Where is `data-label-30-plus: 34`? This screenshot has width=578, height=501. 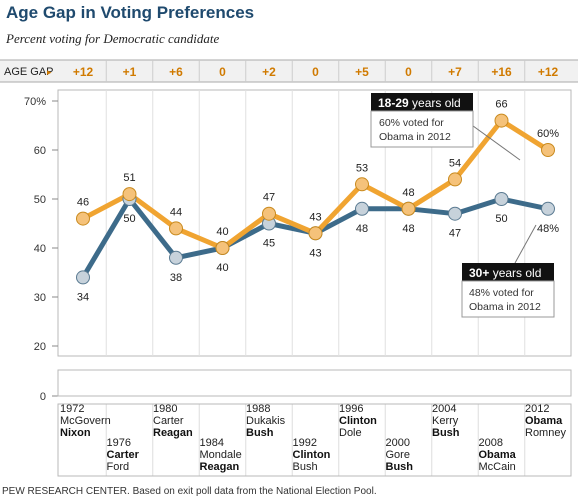 data-label-30-plus: 34 is located at coordinates (83, 297).